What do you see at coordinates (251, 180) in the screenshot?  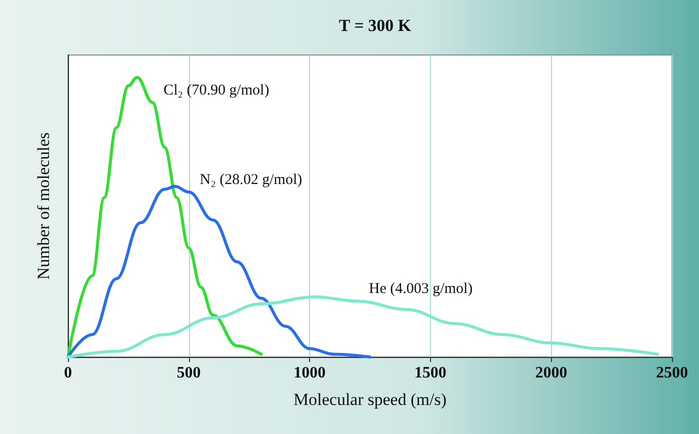 I see `series-label: N₂ (28.02 g/mol)` at bounding box center [251, 180].